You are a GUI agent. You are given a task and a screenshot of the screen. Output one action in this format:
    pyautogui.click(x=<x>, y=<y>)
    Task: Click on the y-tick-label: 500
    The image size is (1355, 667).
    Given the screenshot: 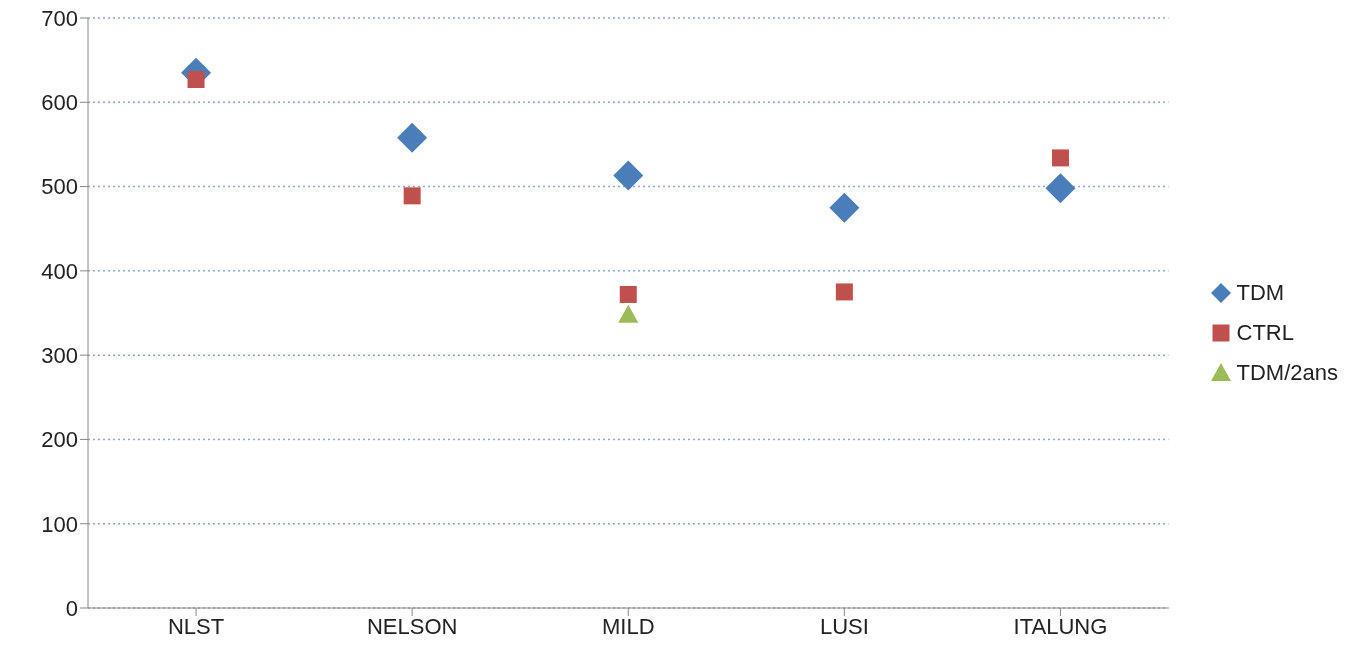 What is the action you would take?
    pyautogui.click(x=59, y=187)
    